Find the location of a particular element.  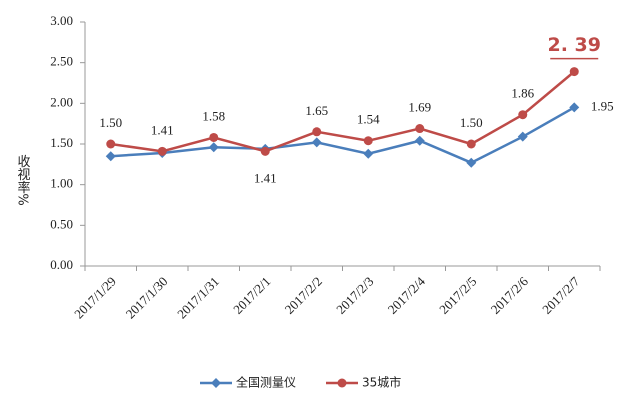

x-tick-label: 2017/2/2 is located at coordinates (303, 295).